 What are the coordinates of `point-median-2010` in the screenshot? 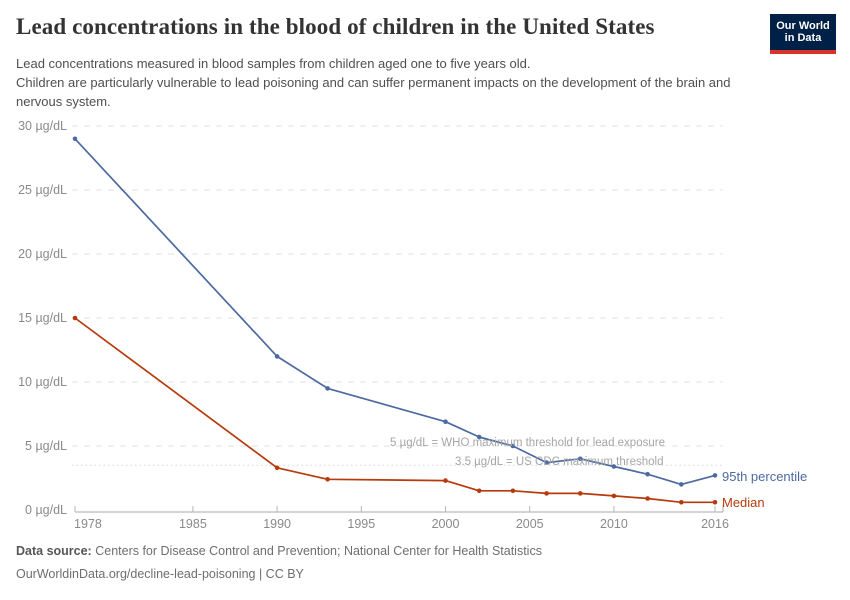 It's located at (614, 496).